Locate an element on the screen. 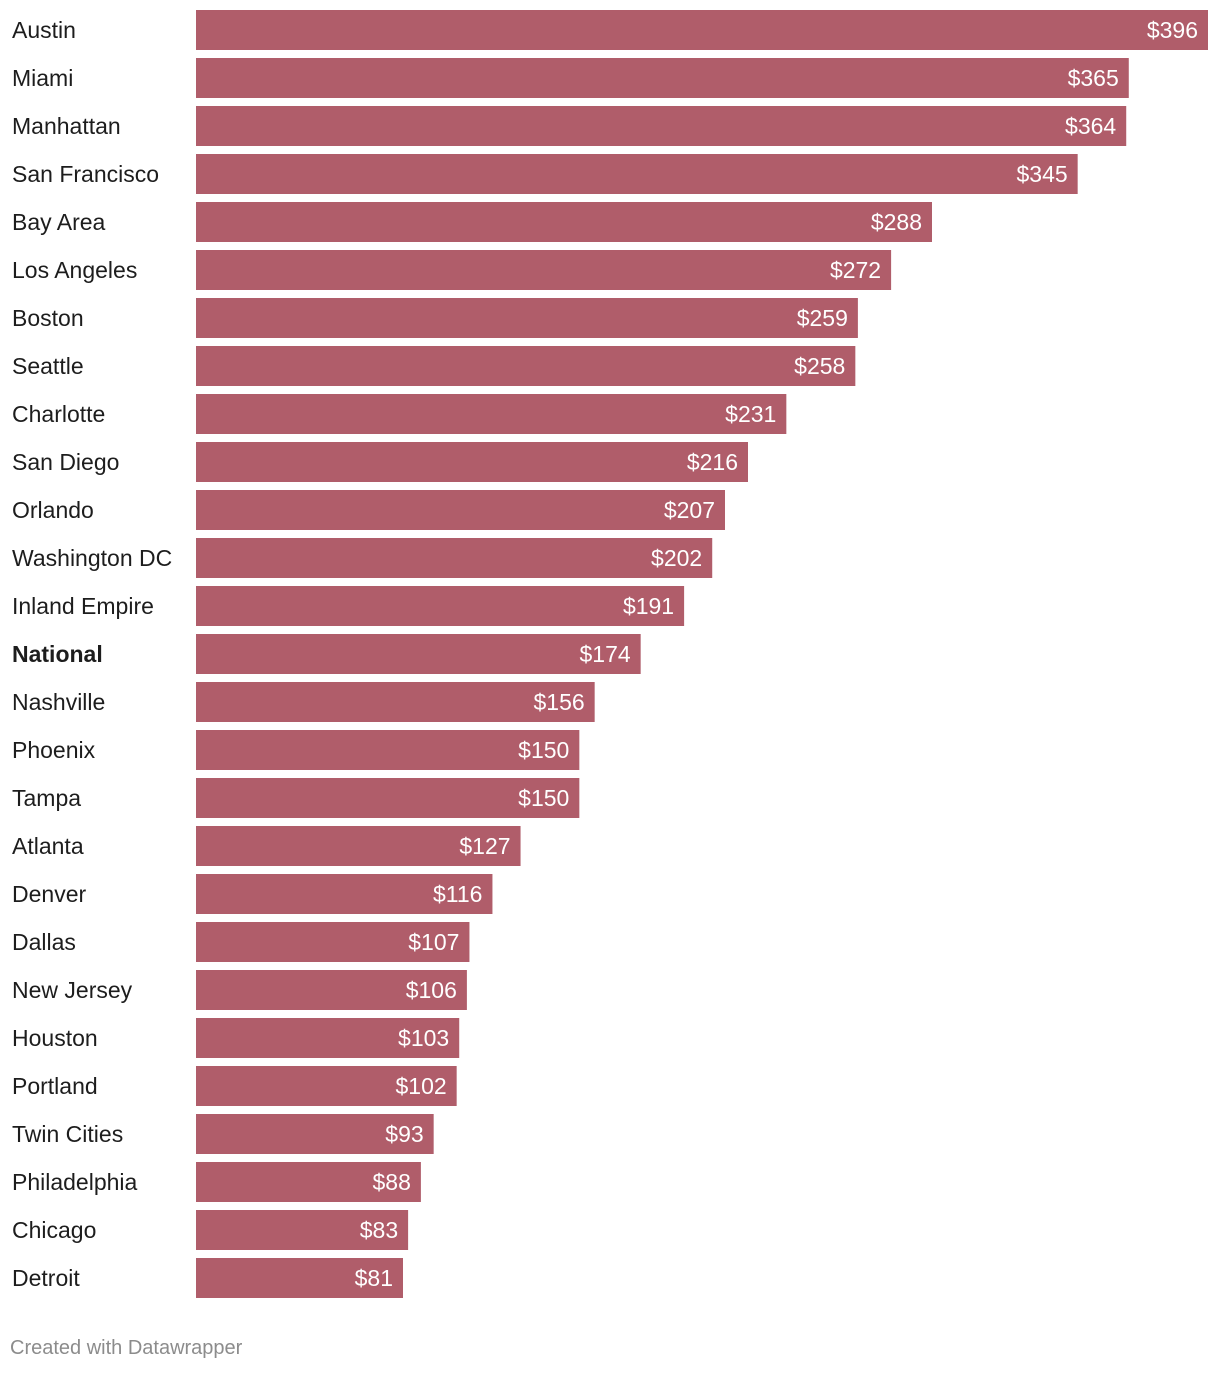 The width and height of the screenshot is (1220, 1374). bar-atlanta is located at coordinates (358, 846).